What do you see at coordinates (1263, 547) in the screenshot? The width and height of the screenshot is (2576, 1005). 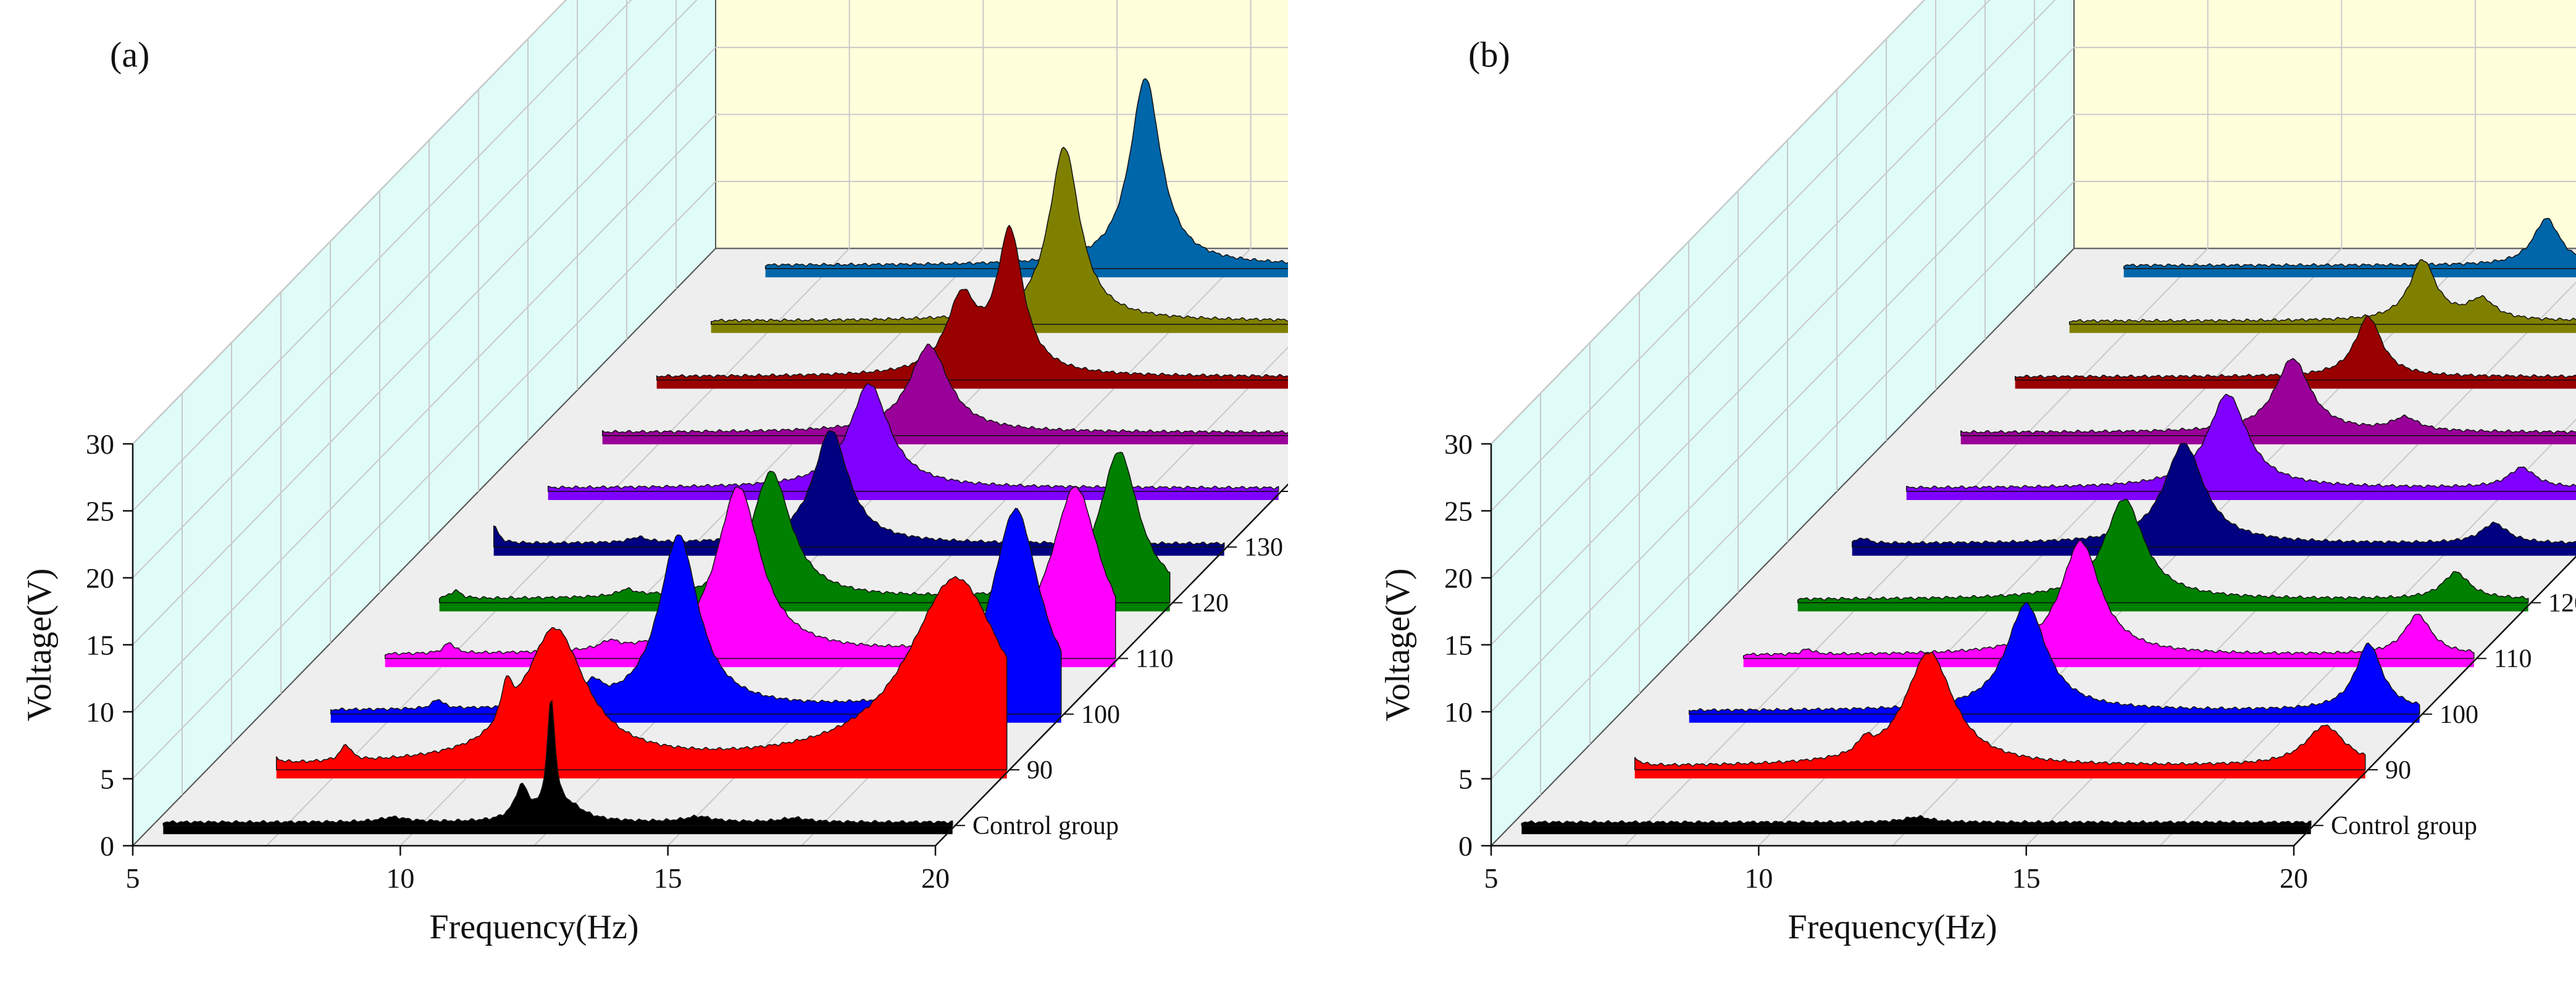 I see `depth-tick-label: 130` at bounding box center [1263, 547].